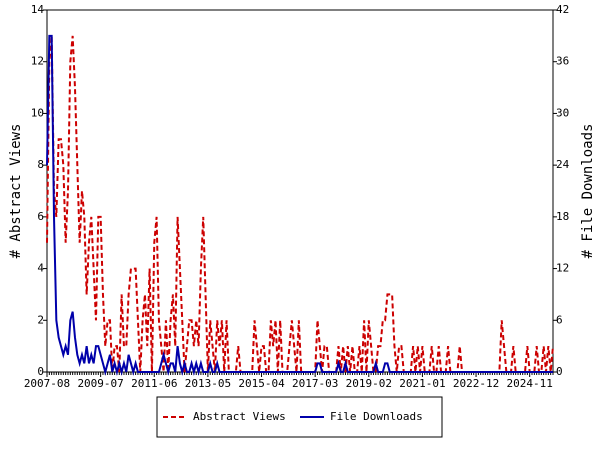 This screenshot has width=600, height=450. What do you see at coordinates (37, 61) in the screenshot?
I see `y-tick-label: 12` at bounding box center [37, 61].